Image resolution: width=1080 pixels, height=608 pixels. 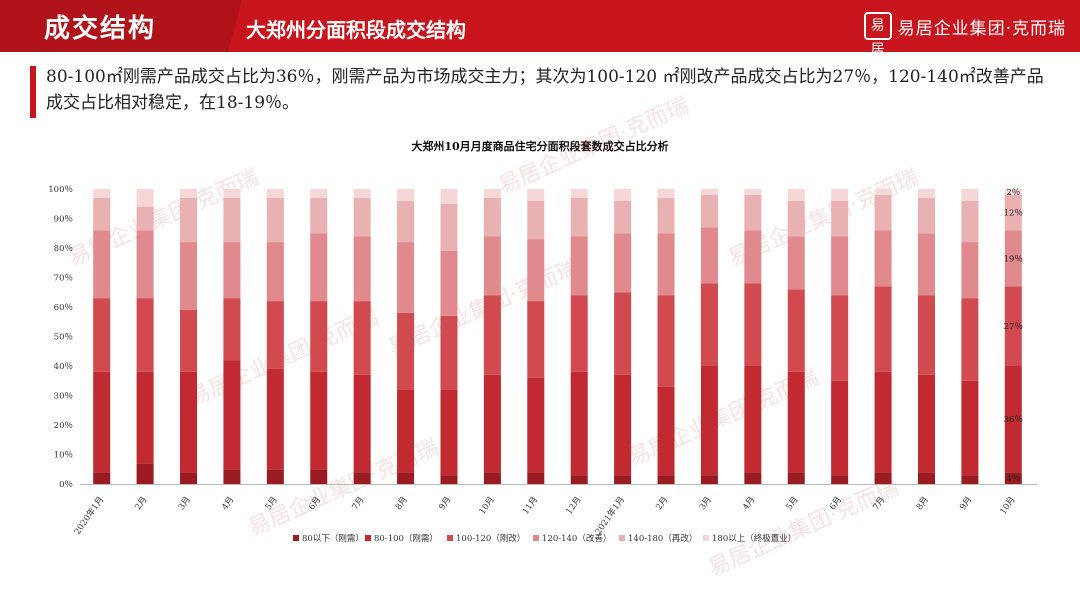 I want to click on legend-item: 180以上（终极置业）, so click(x=754, y=538).